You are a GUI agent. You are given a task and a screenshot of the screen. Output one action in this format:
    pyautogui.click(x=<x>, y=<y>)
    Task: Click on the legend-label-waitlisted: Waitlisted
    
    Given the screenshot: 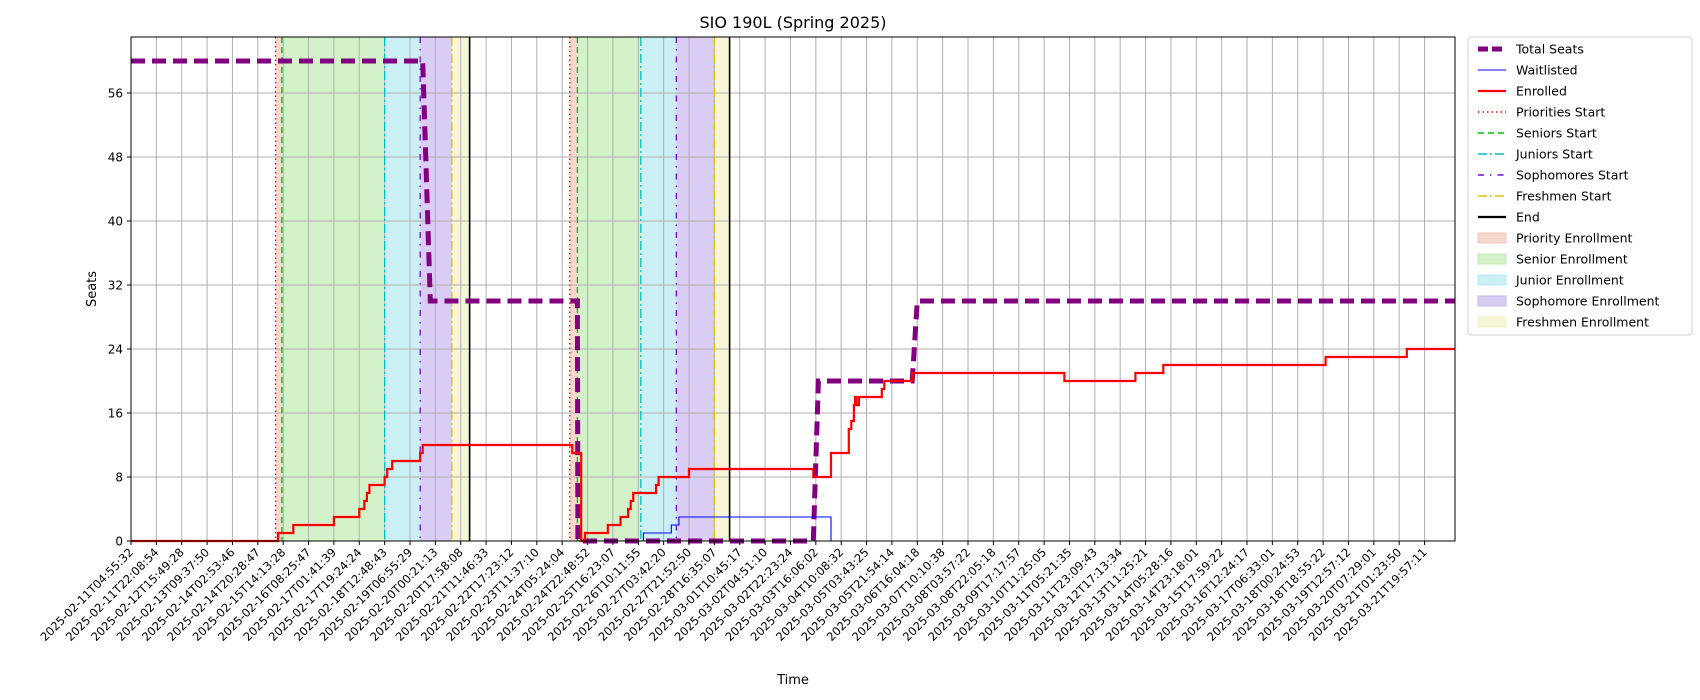 What is the action you would take?
    pyautogui.click(x=1547, y=70)
    